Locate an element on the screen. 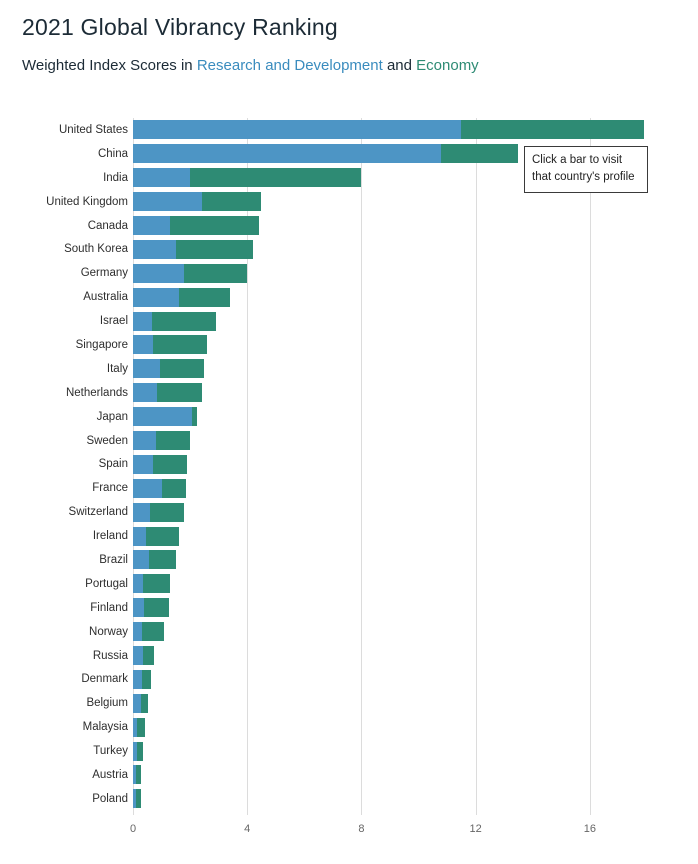 The image size is (698, 864). country-label: United States is located at coordinates (93, 129).